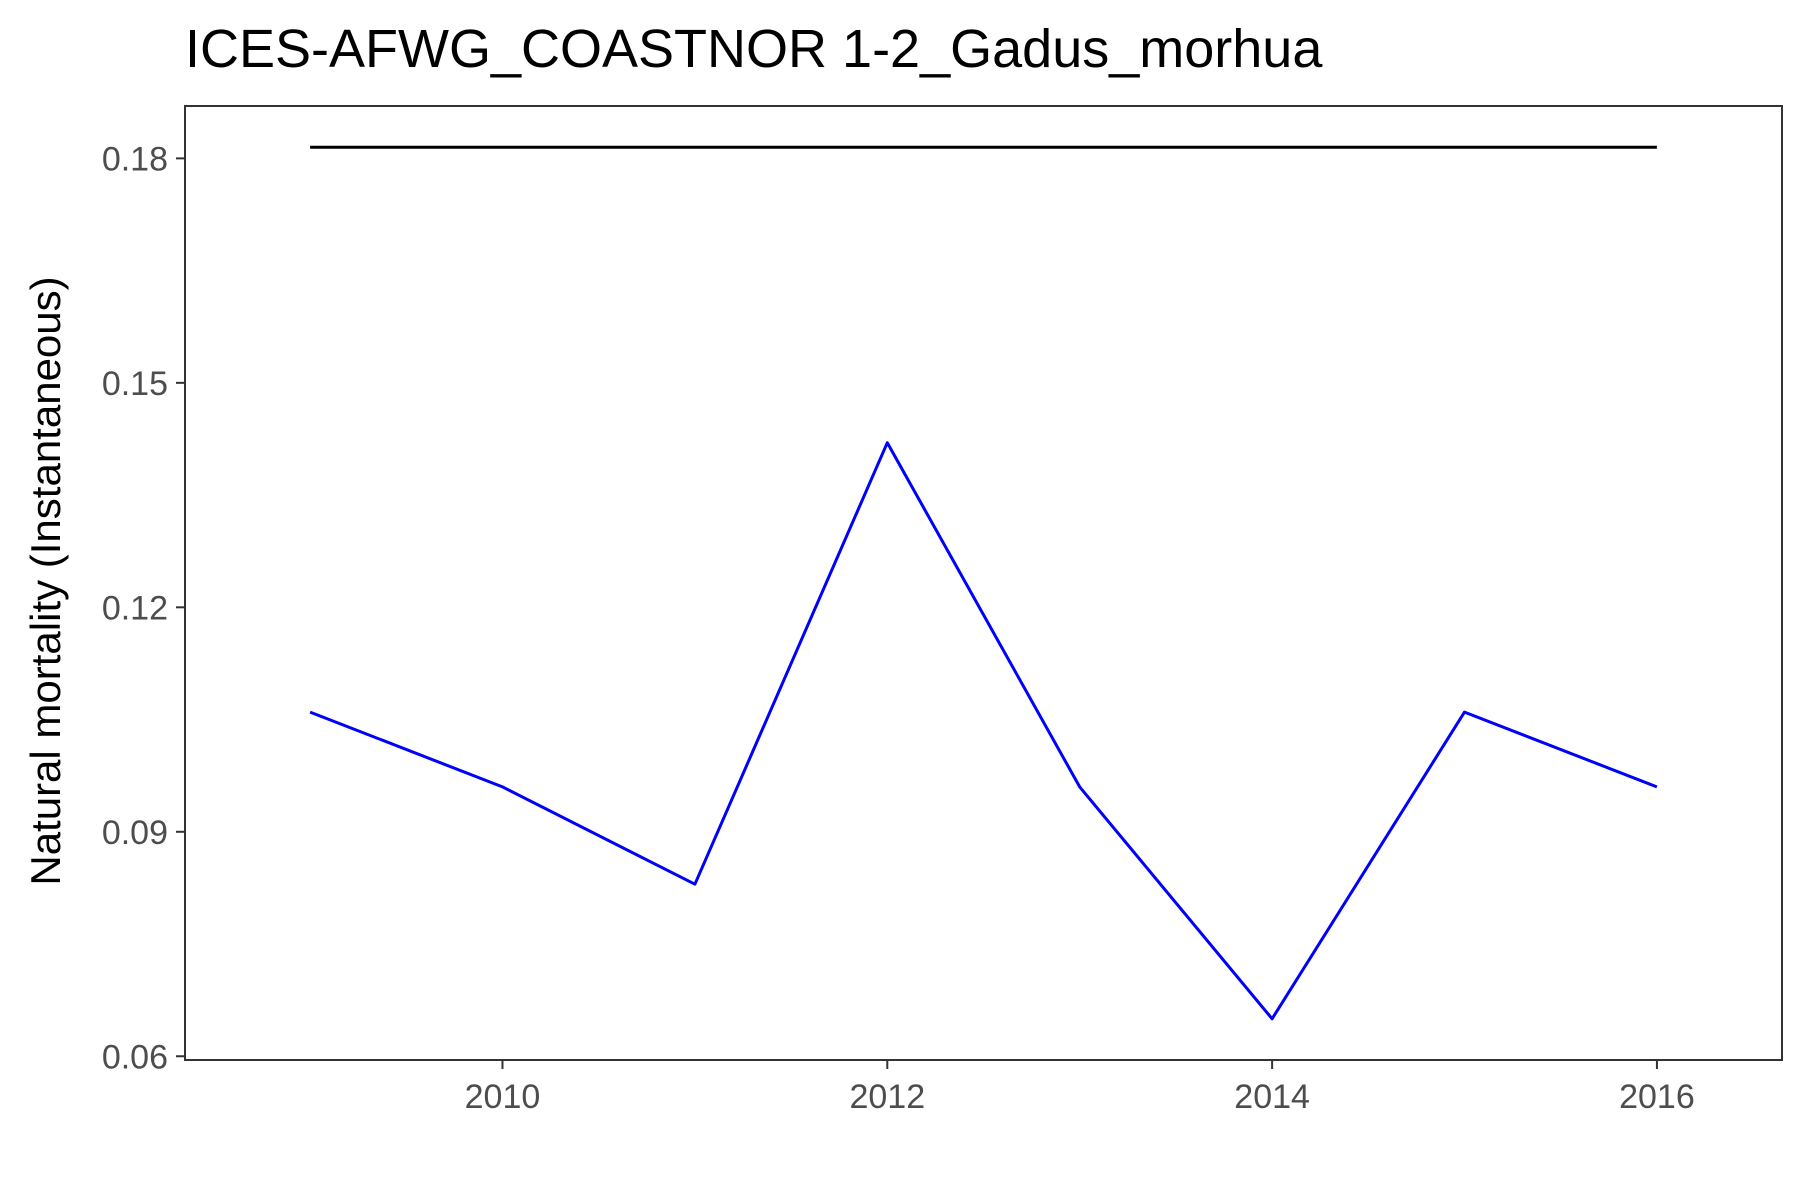 The image size is (1800, 1200). I want to click on y-tick-label: 0.18, so click(135, 159).